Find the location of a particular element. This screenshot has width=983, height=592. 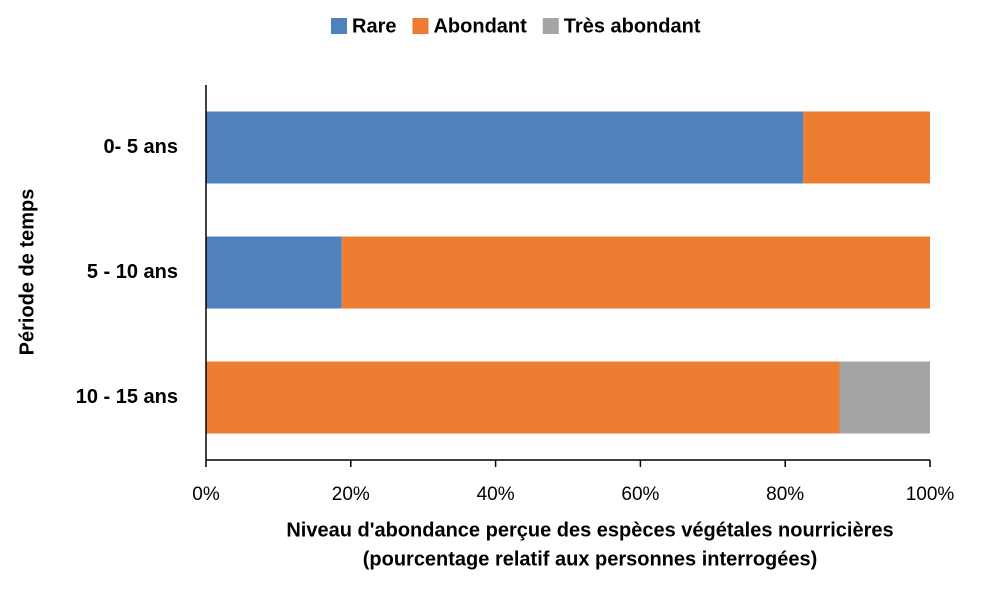

x-tick-label: 20% is located at coordinates (351, 494).